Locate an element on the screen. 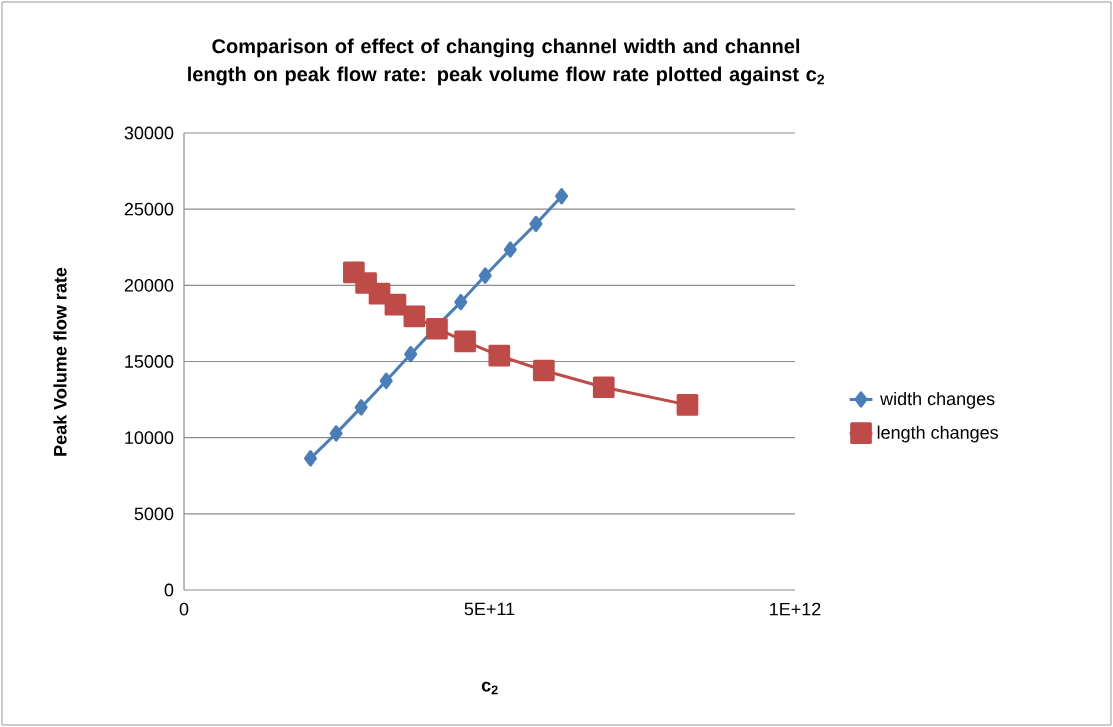  y-axis-title: Peak Volume flow rate is located at coordinates (60, 361).